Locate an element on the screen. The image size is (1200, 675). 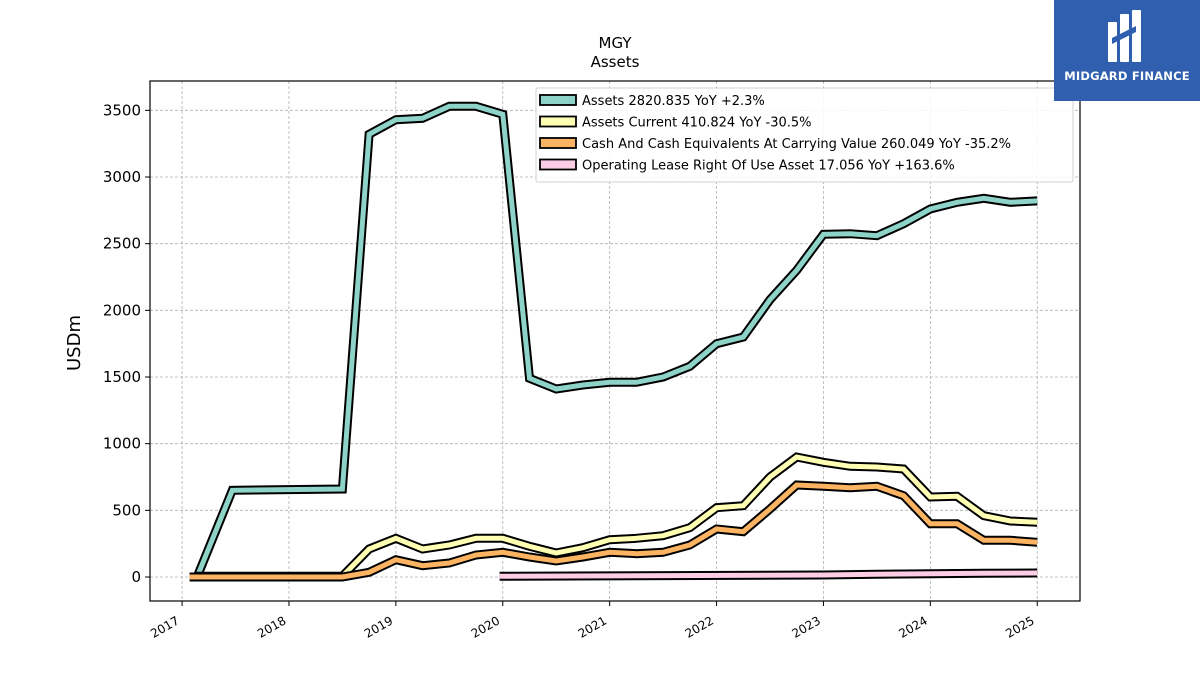
x-tick-label: 2019 is located at coordinates (378, 626).